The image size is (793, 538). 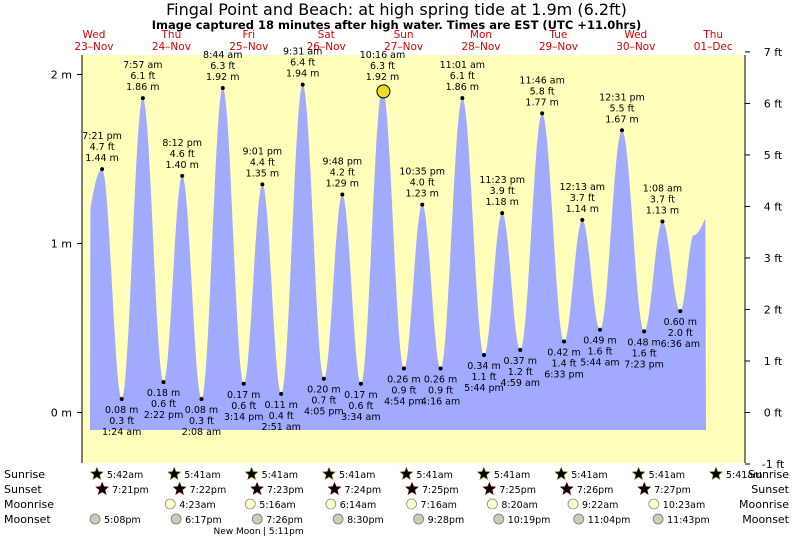 I want to click on moonset-time: 8:30pm, so click(x=365, y=520).